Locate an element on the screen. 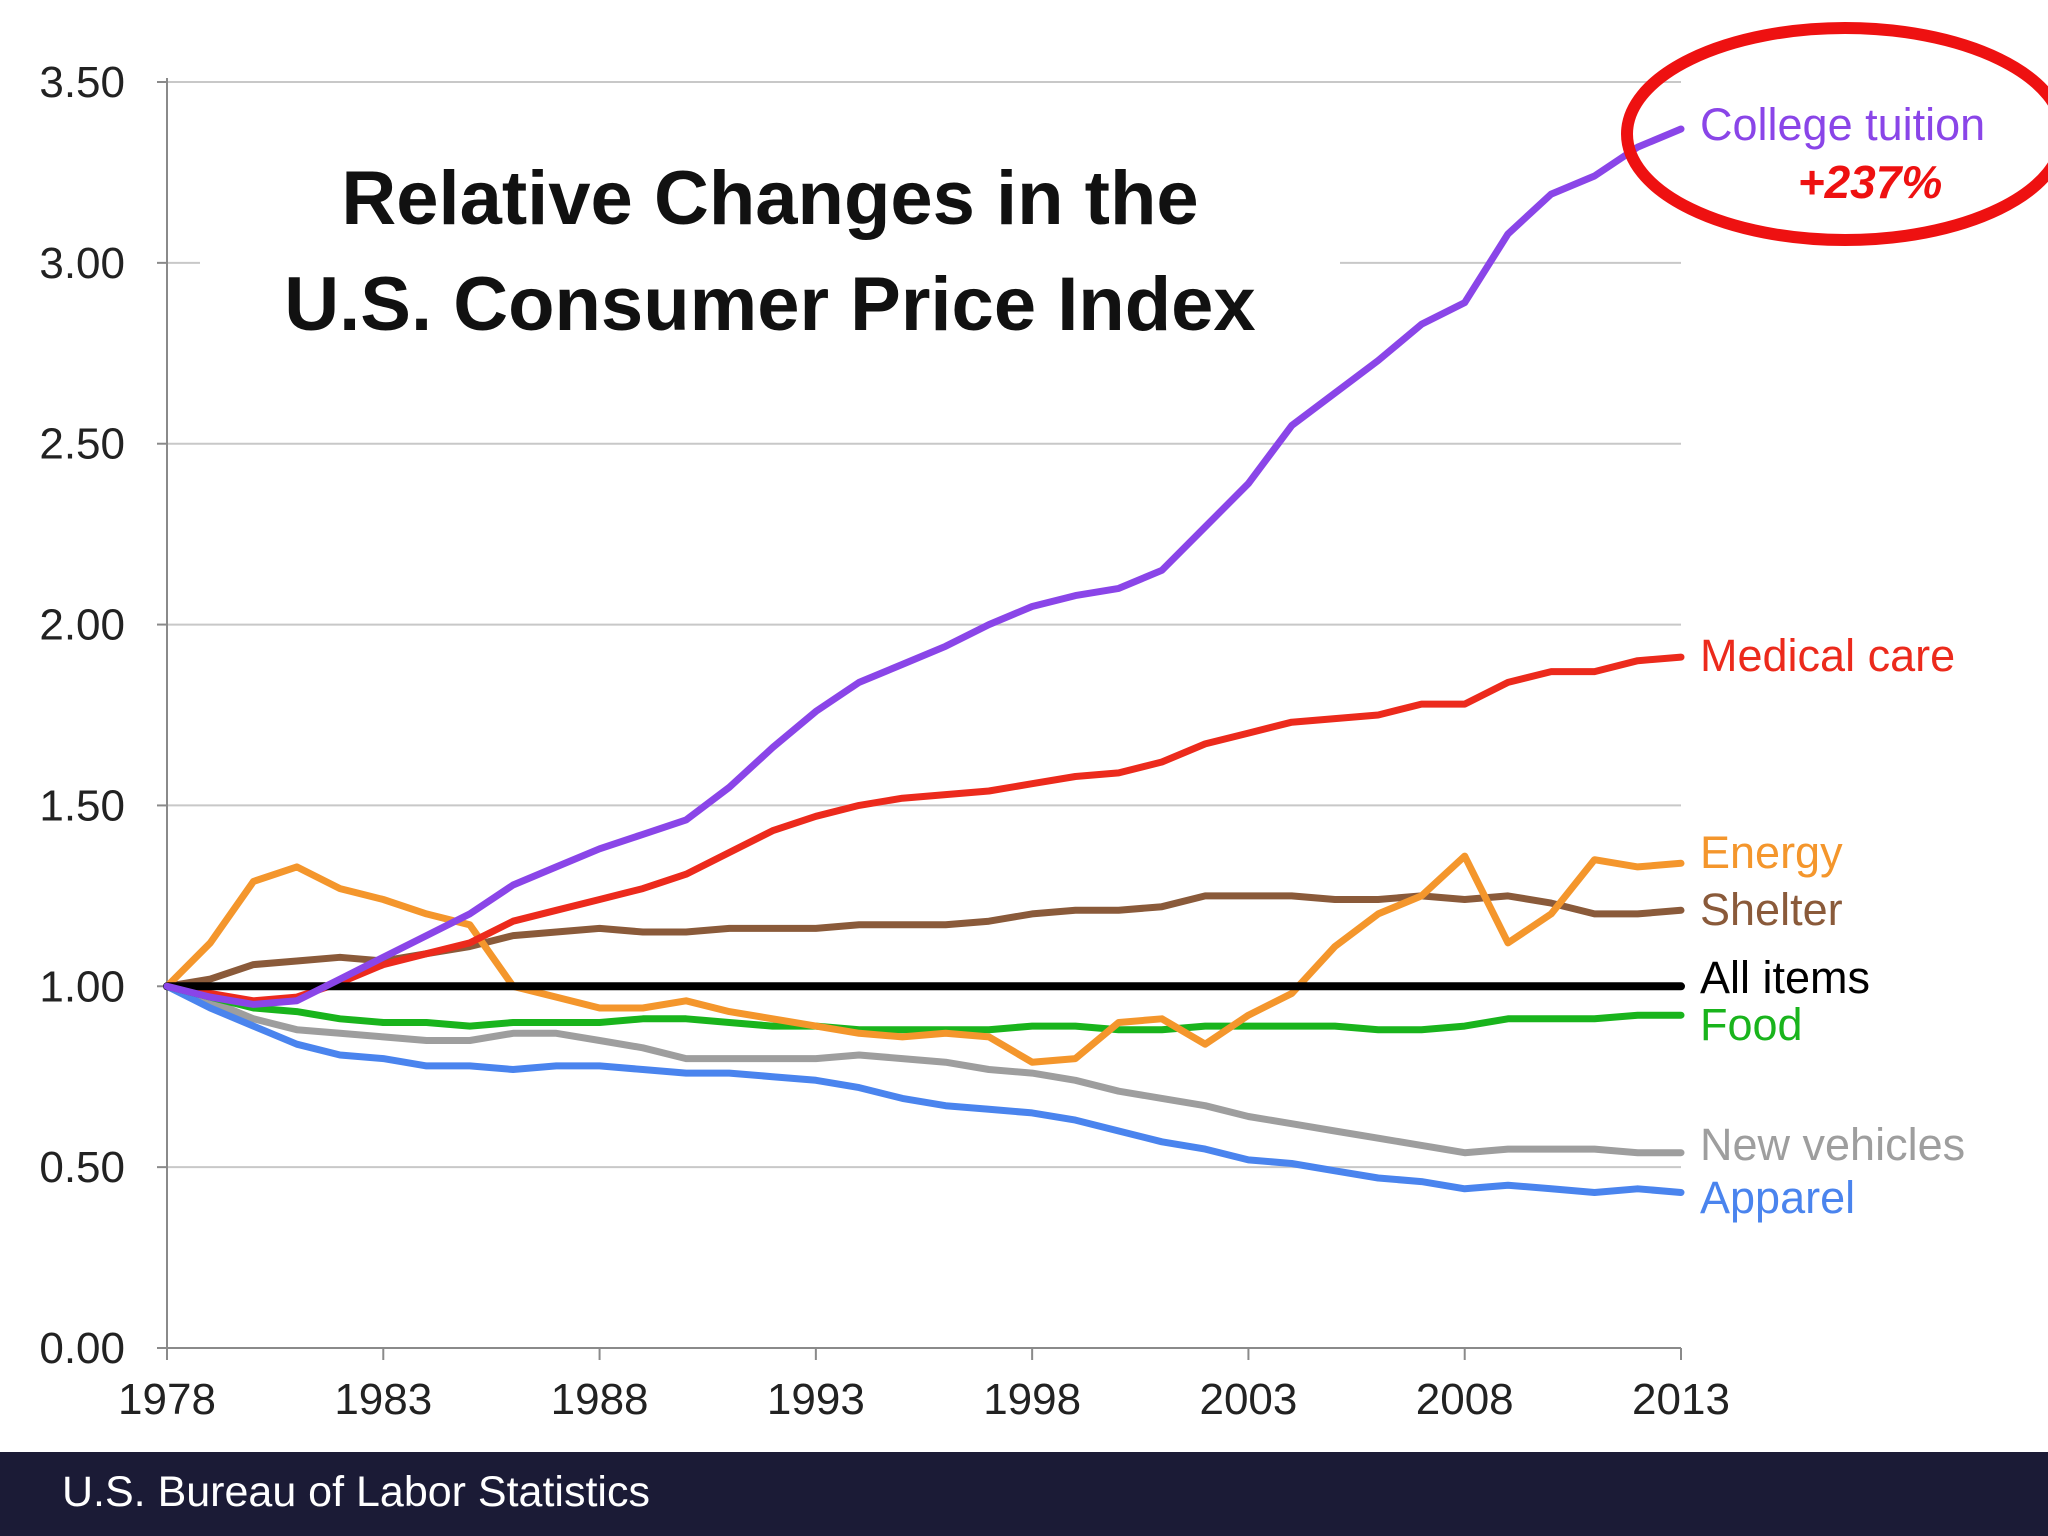 This screenshot has width=2048, height=1536. y-tick-label: 0.00 is located at coordinates (82, 1348).